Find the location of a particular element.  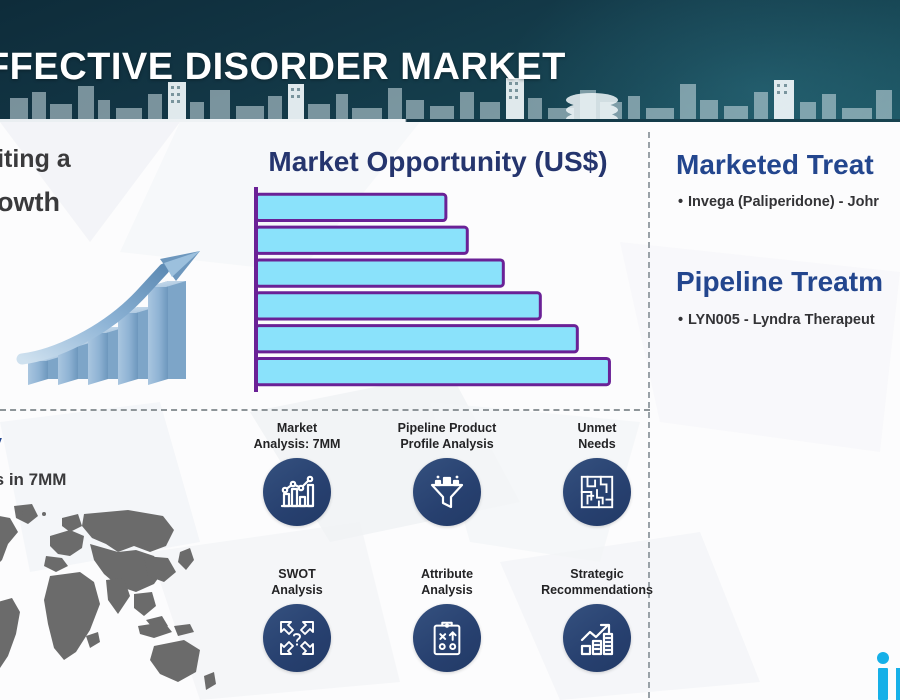

header-underline is located at coordinates (450, 120).